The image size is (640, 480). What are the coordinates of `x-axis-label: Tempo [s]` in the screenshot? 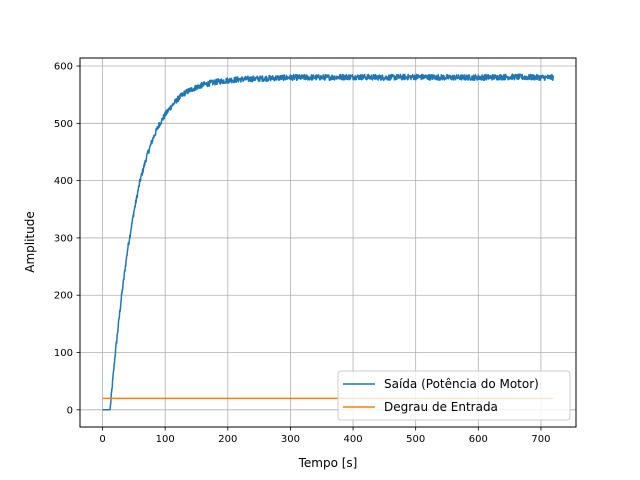 It's located at (328, 463).